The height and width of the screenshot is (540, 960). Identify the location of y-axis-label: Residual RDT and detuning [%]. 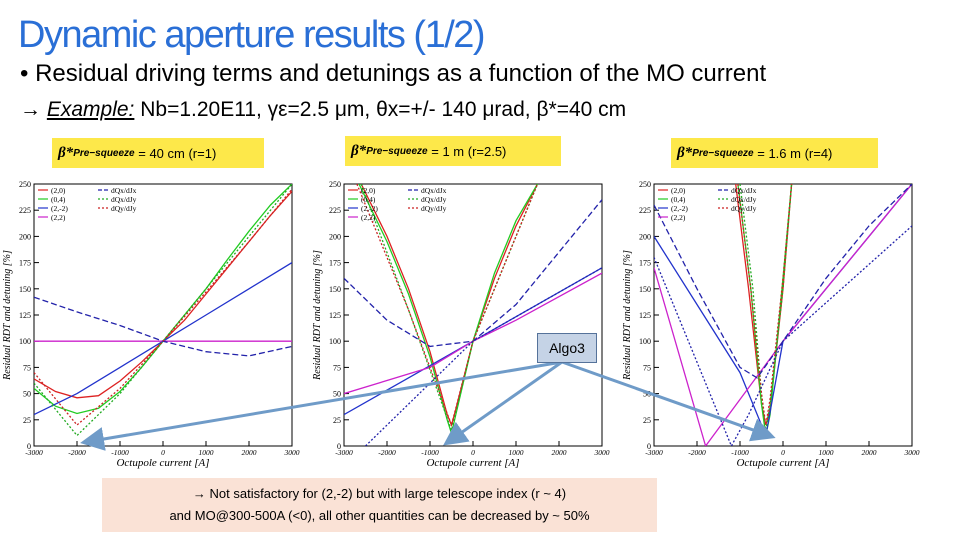
(627, 315).